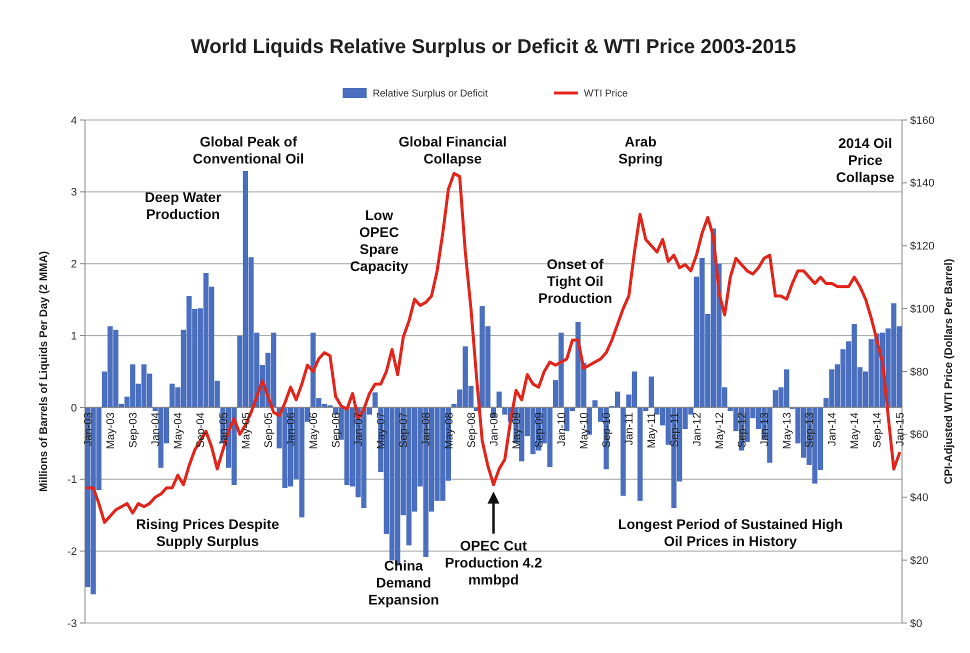 The image size is (970, 653). I want to click on annotation: Low OPEC Spare Capacity, so click(379, 240).